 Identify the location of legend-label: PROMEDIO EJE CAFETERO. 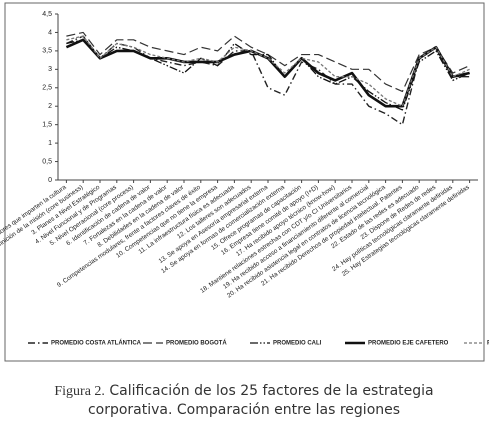
(408, 344).